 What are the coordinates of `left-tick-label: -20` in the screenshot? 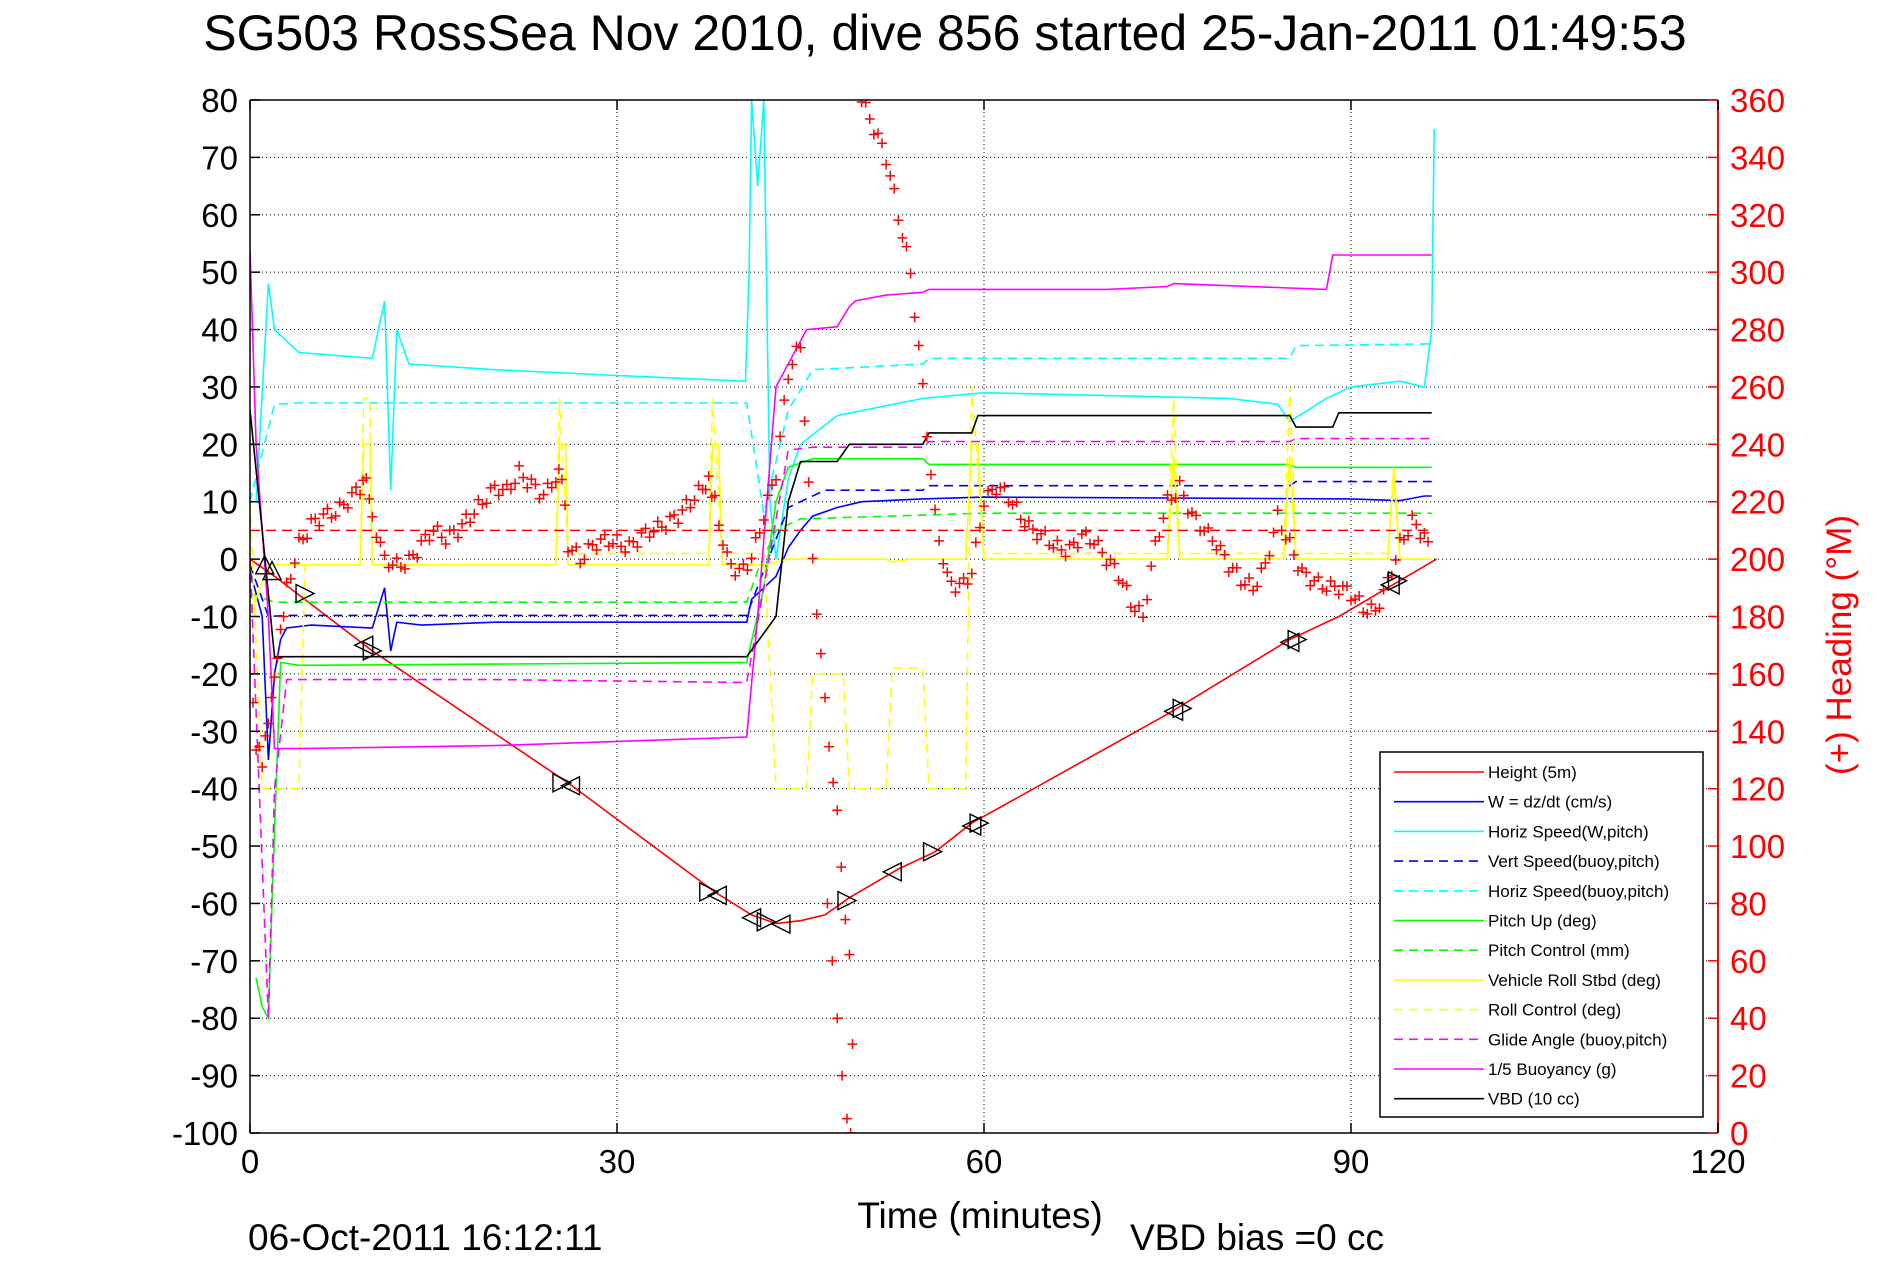 It's located at (214, 674).